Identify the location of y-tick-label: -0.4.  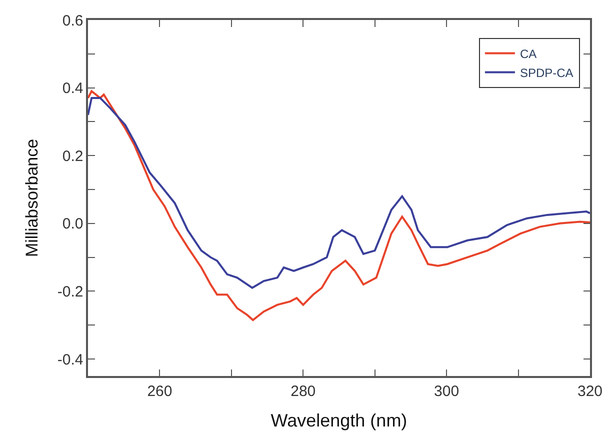
(70, 359).